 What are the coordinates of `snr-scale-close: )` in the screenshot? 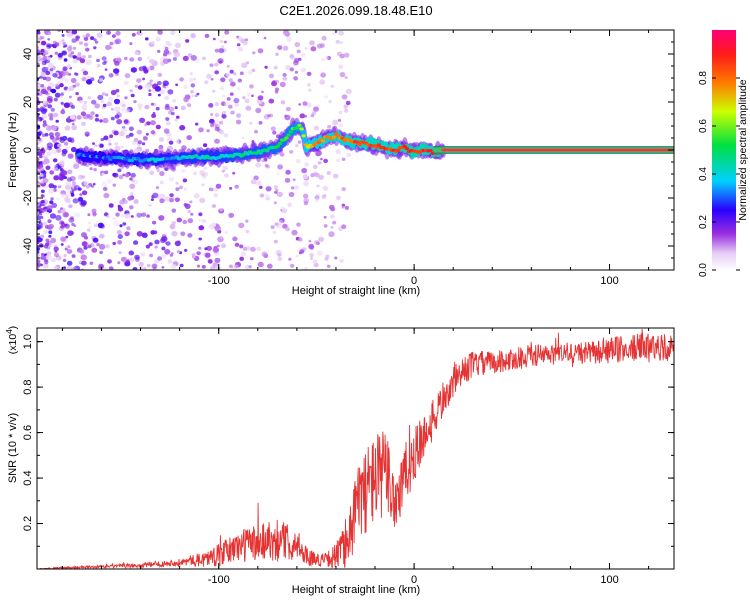 It's located at (13, 328).